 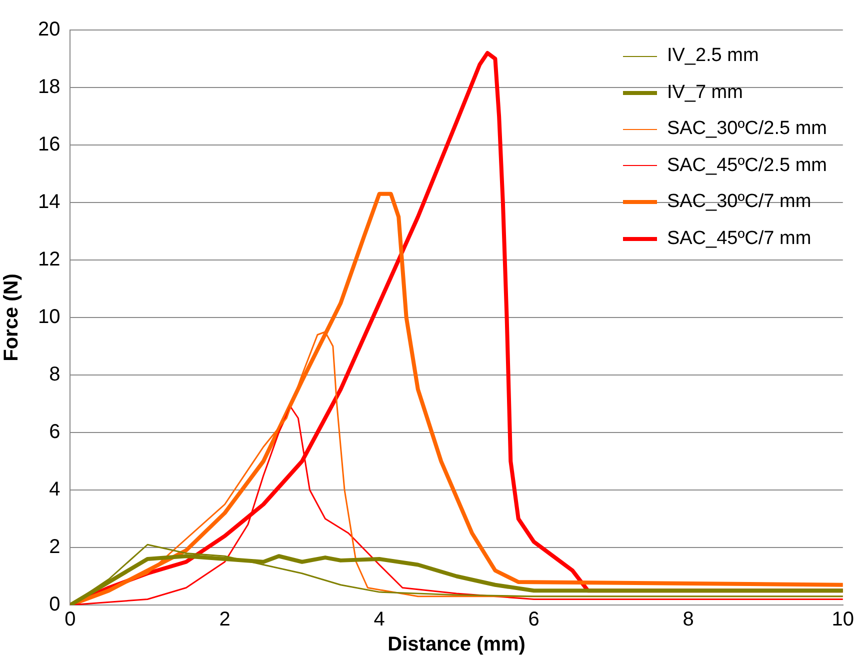 What do you see at coordinates (224, 619) in the screenshot?
I see `x-tick-label: 2` at bounding box center [224, 619].